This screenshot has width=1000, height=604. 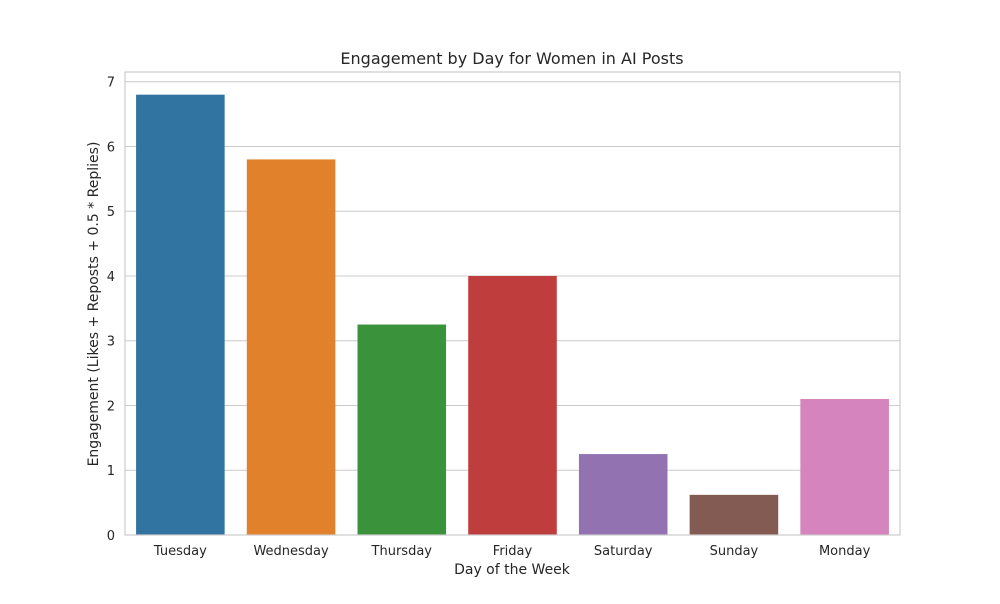 What do you see at coordinates (111, 536) in the screenshot?
I see `y-tick-label: 0` at bounding box center [111, 536].